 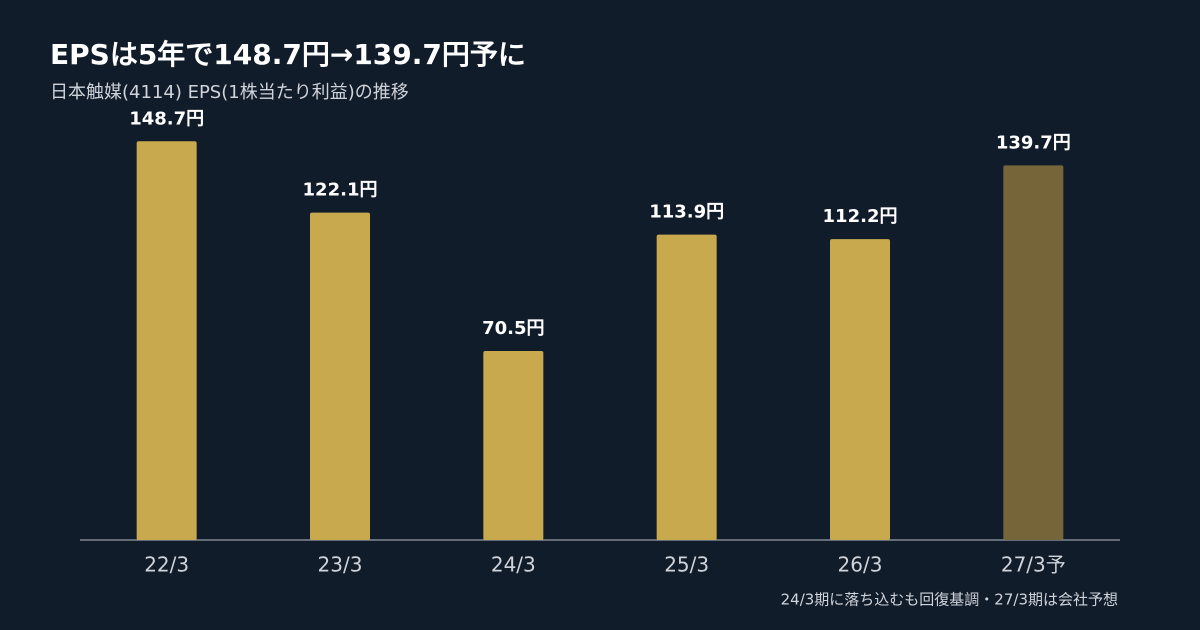 What do you see at coordinates (229, 92) in the screenshot?
I see `chart-subtitle: 日本触媒(4114) EPS(1株当たり利益)の推移` at bounding box center [229, 92].